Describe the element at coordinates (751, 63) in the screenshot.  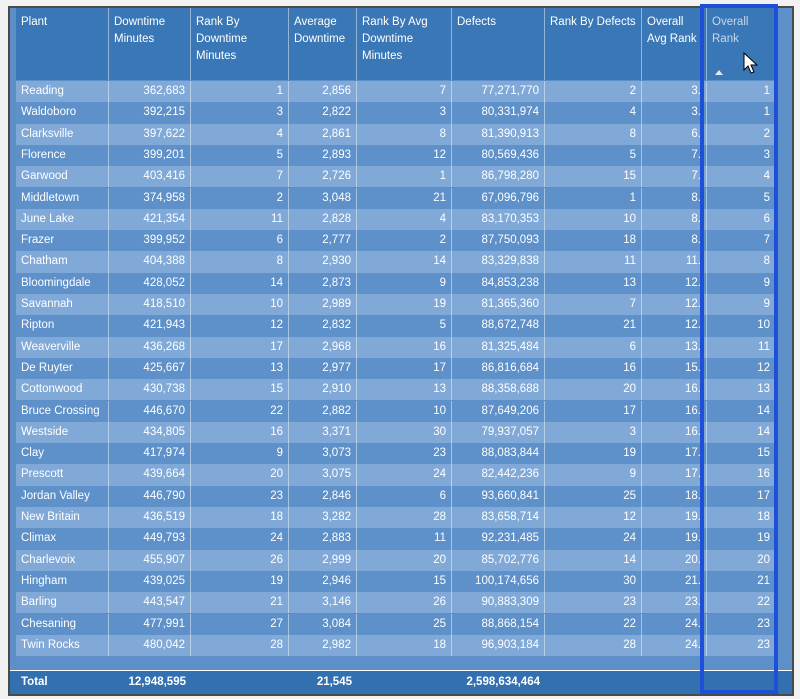
I see `cursor` at that location.